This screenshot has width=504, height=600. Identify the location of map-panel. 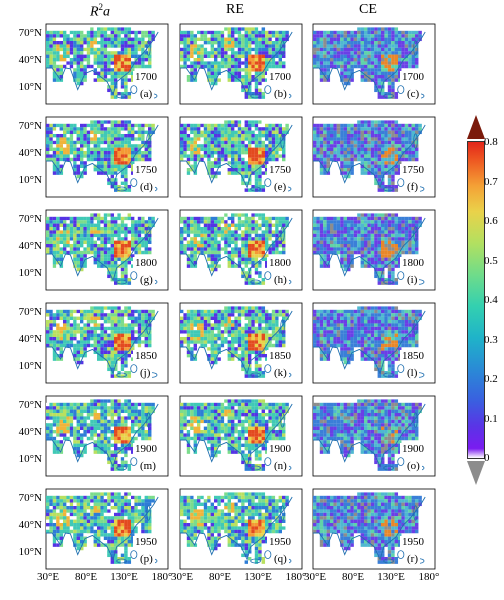
(374, 250).